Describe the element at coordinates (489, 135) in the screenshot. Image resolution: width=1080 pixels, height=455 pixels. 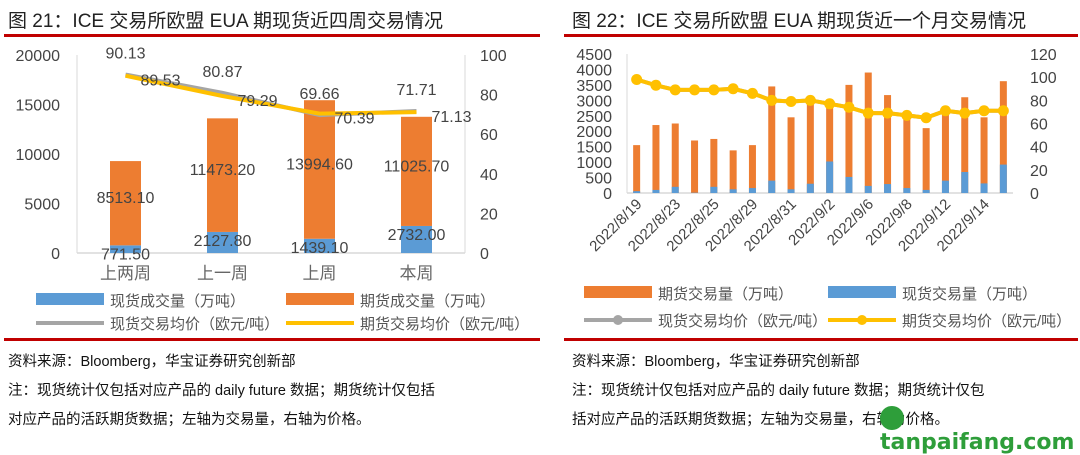
I see `left-y2-tick: 60` at that location.